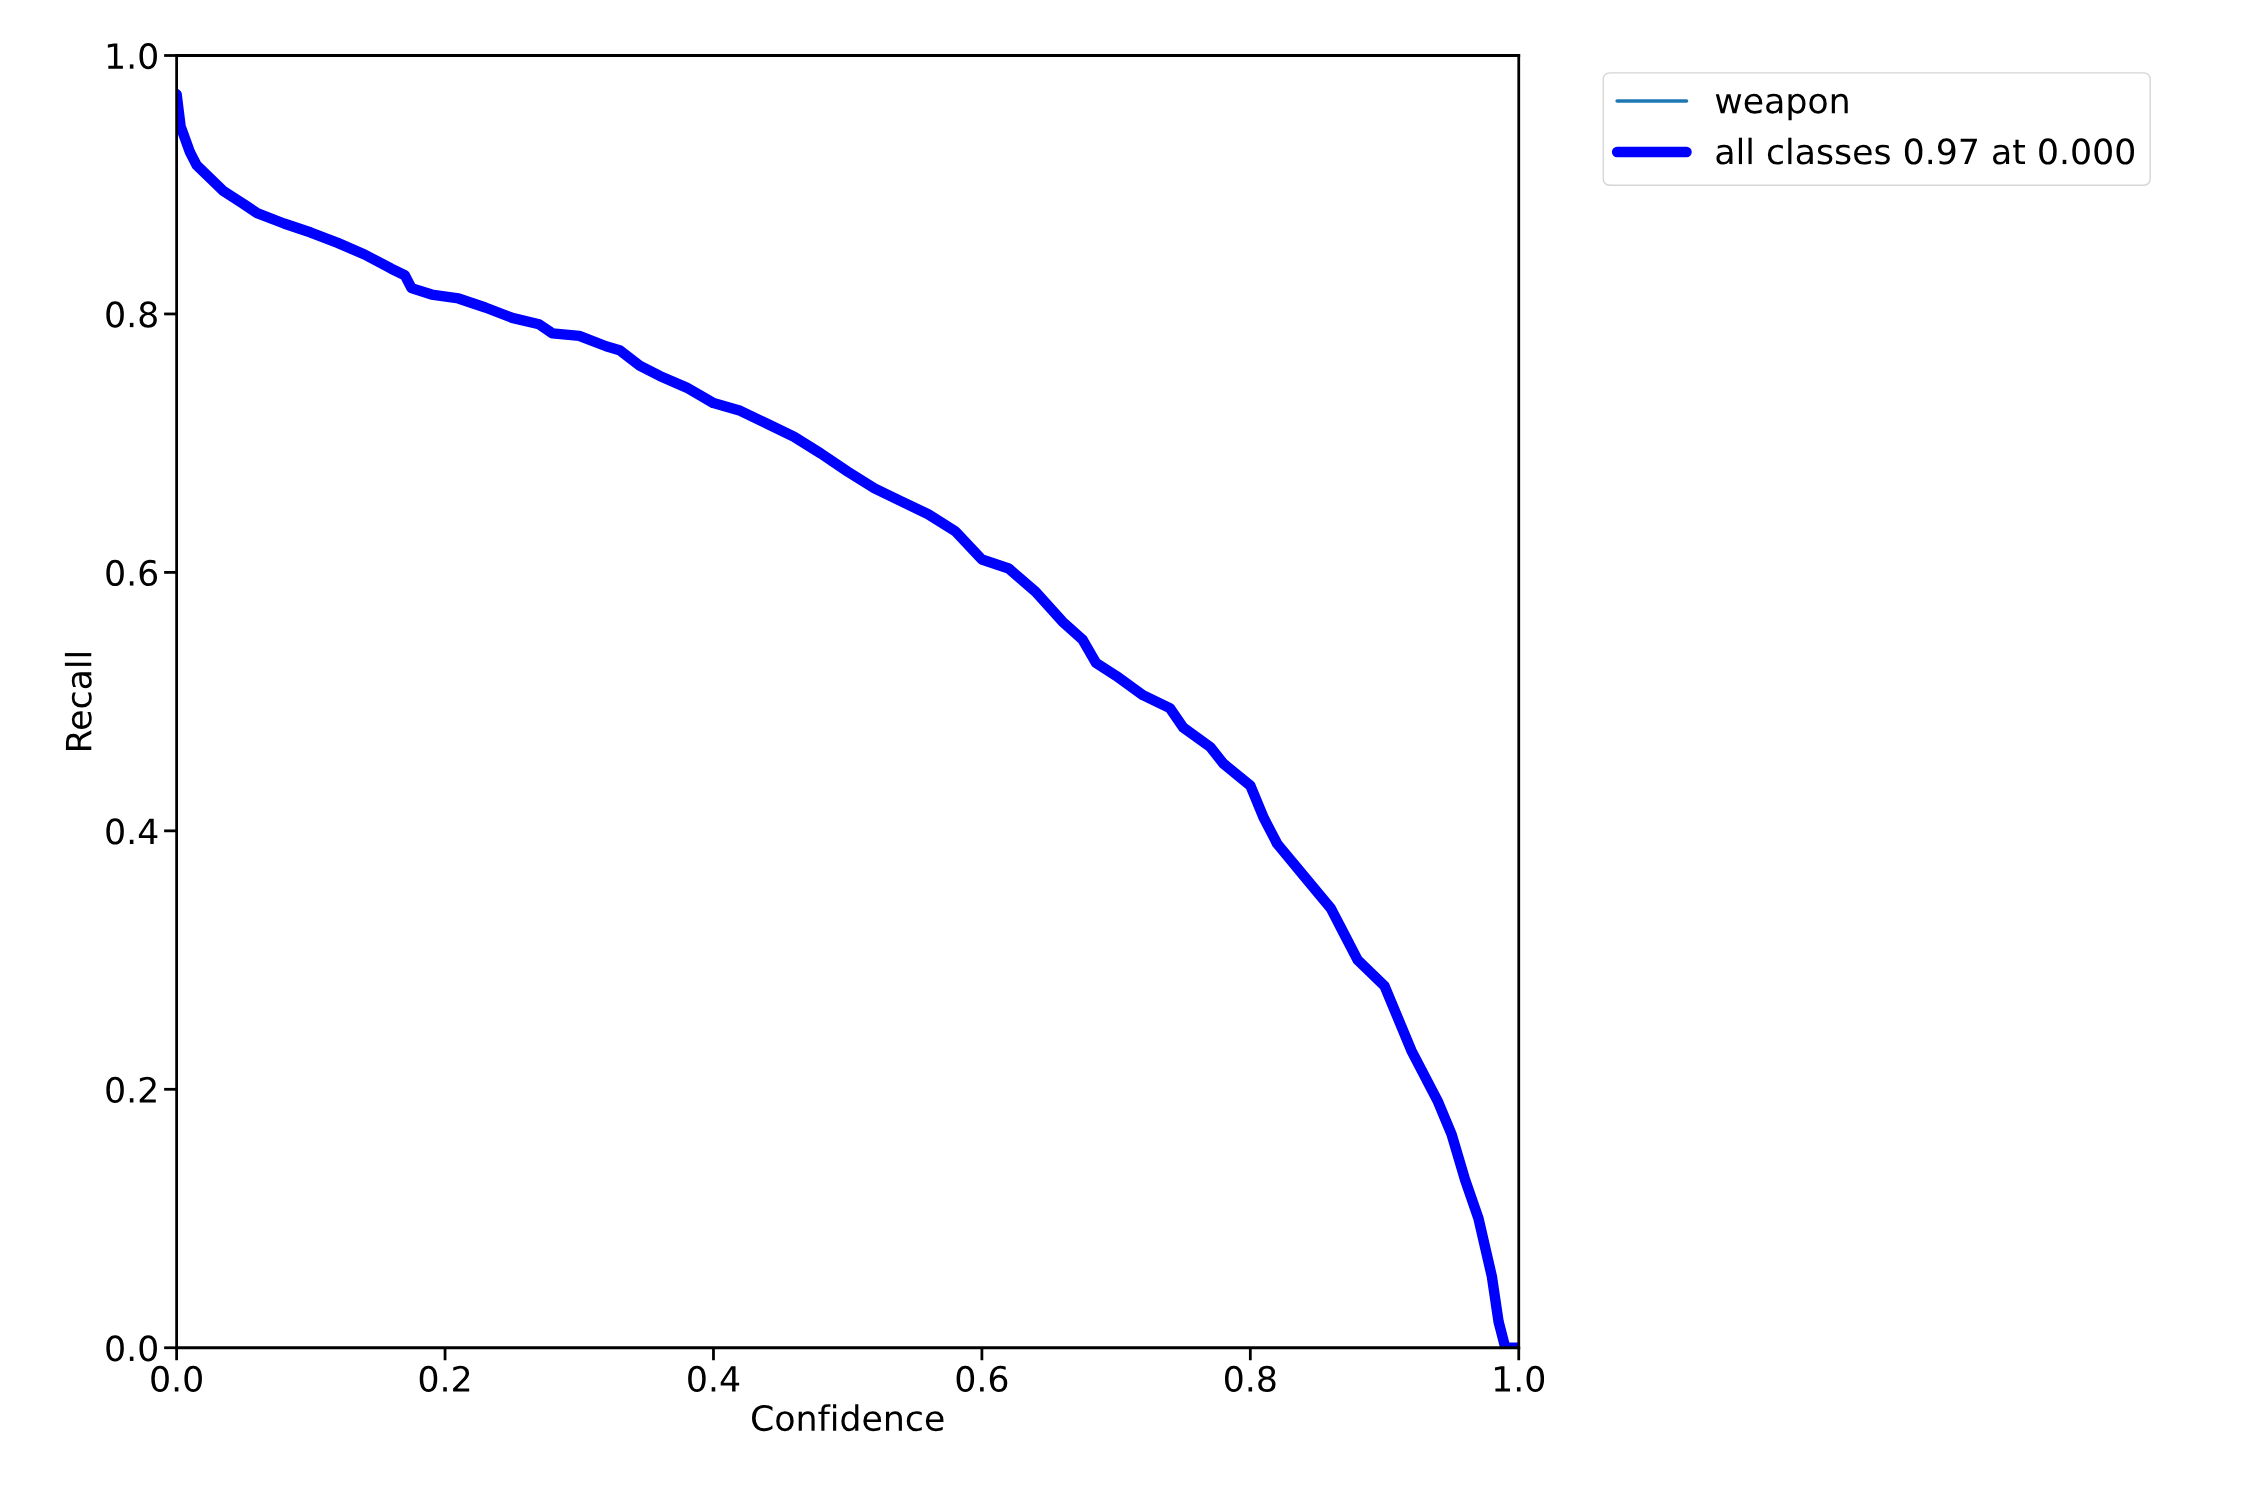 The image size is (2250, 1500). I want to click on x-tick-label: 0.0, so click(176, 1378).